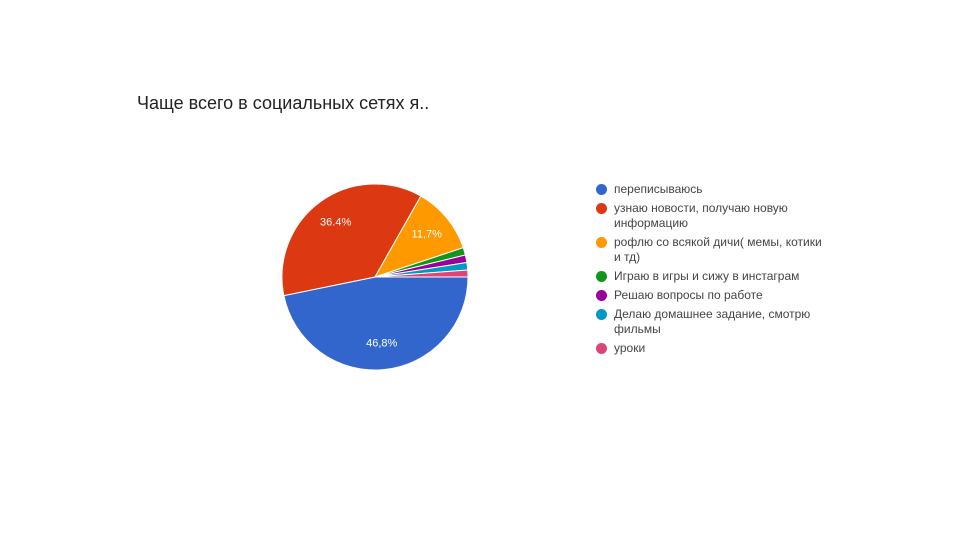 This screenshot has height=540, width=960. I want to click on legend-label: Делаю домашнее задание, смотрю фильмы, so click(712, 321).